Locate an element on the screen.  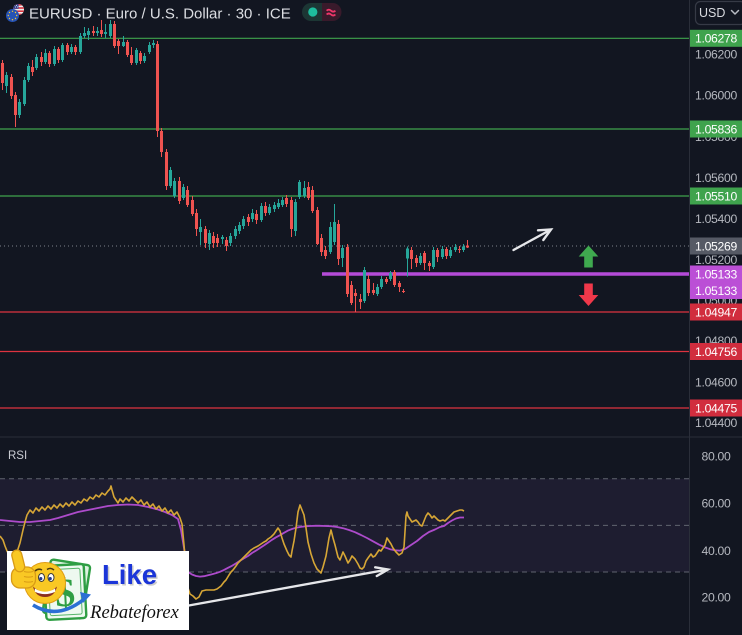
svg-text: 1.04600 is located at coordinates (716, 382).